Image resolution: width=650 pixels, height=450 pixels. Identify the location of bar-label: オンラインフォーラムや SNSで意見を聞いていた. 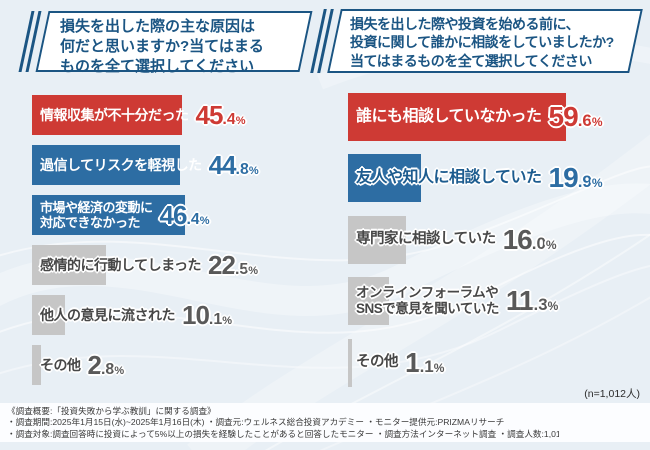
(427, 300).